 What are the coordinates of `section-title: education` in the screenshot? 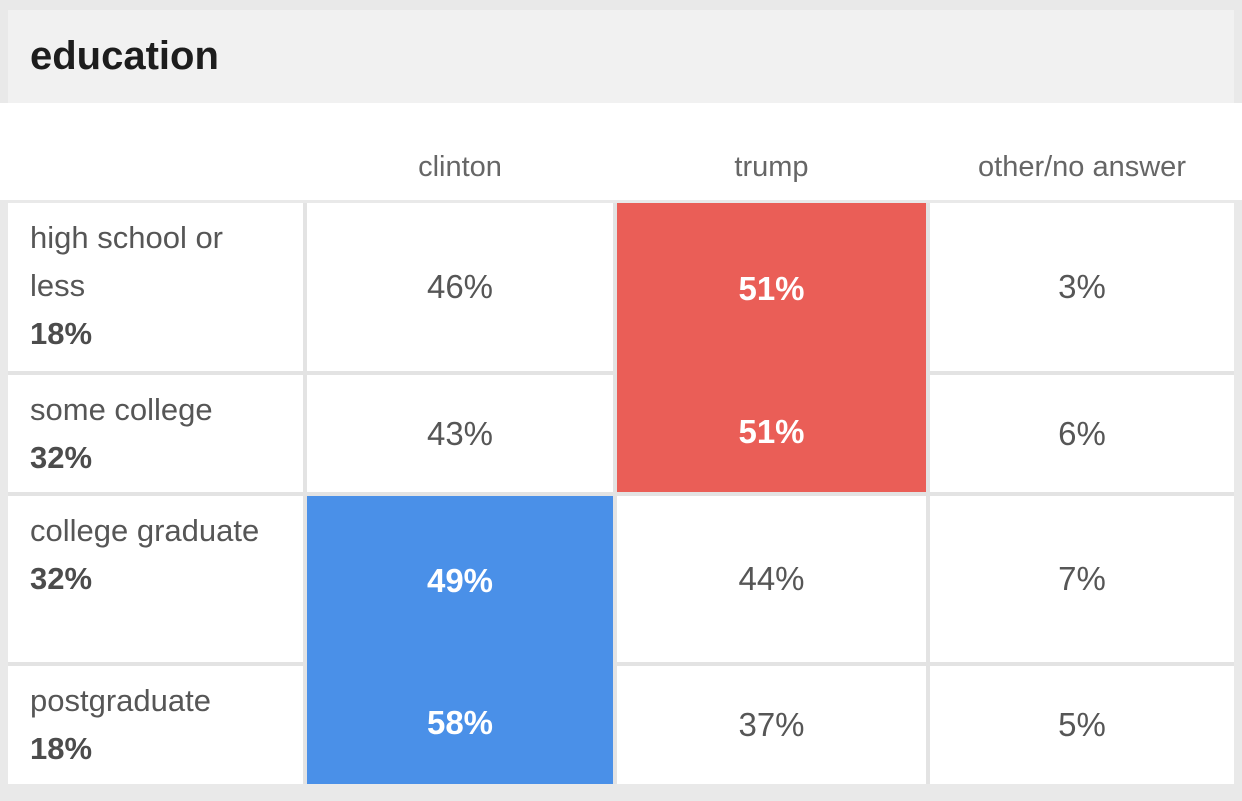 It's located at (124, 56).